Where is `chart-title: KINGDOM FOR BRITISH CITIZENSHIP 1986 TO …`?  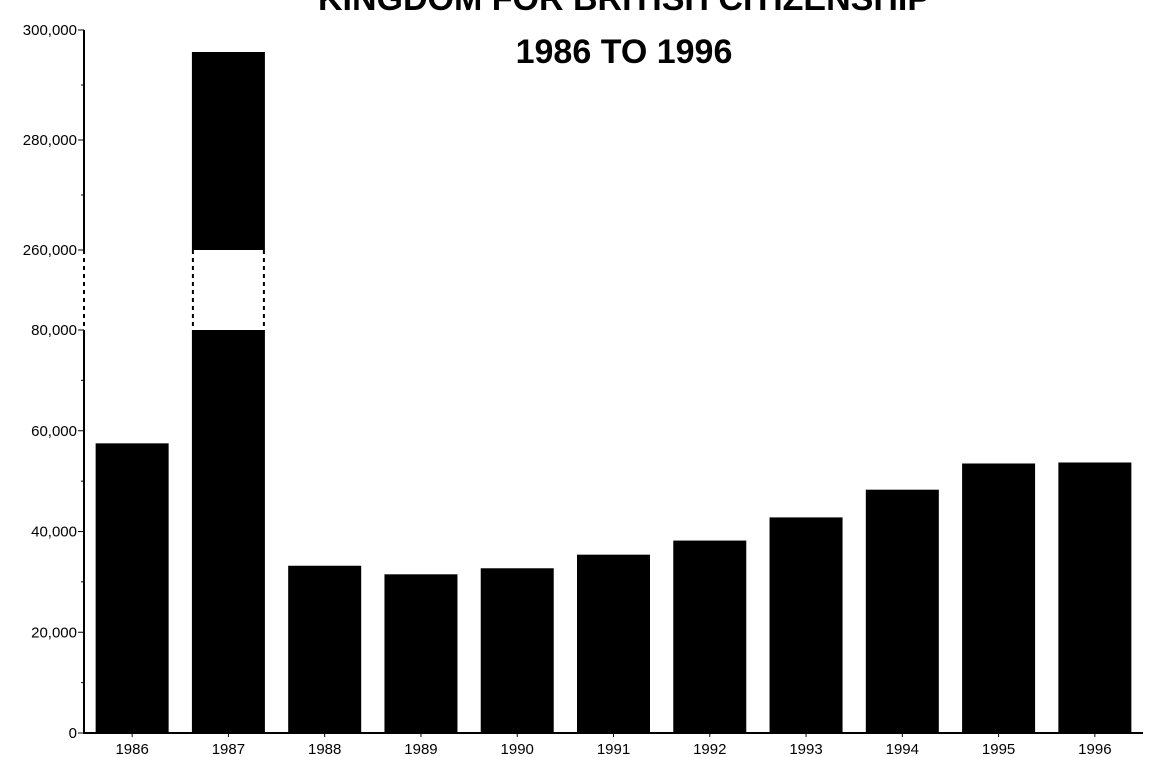 chart-title: KINGDOM FOR BRITISH CITIZENSHIP 1986 TO … is located at coordinates (624, 35).